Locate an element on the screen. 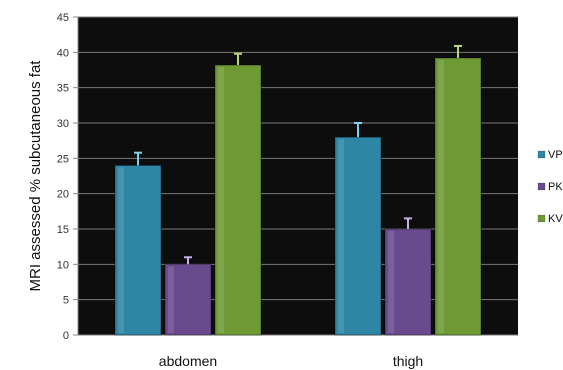 Image resolution: width=563 pixels, height=370 pixels. legend-label-vp: VP is located at coordinates (555, 155).